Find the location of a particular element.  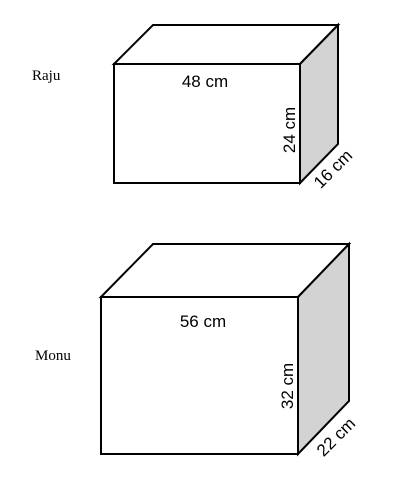

box-monu-height-label: 32 cm is located at coordinates (287, 386).